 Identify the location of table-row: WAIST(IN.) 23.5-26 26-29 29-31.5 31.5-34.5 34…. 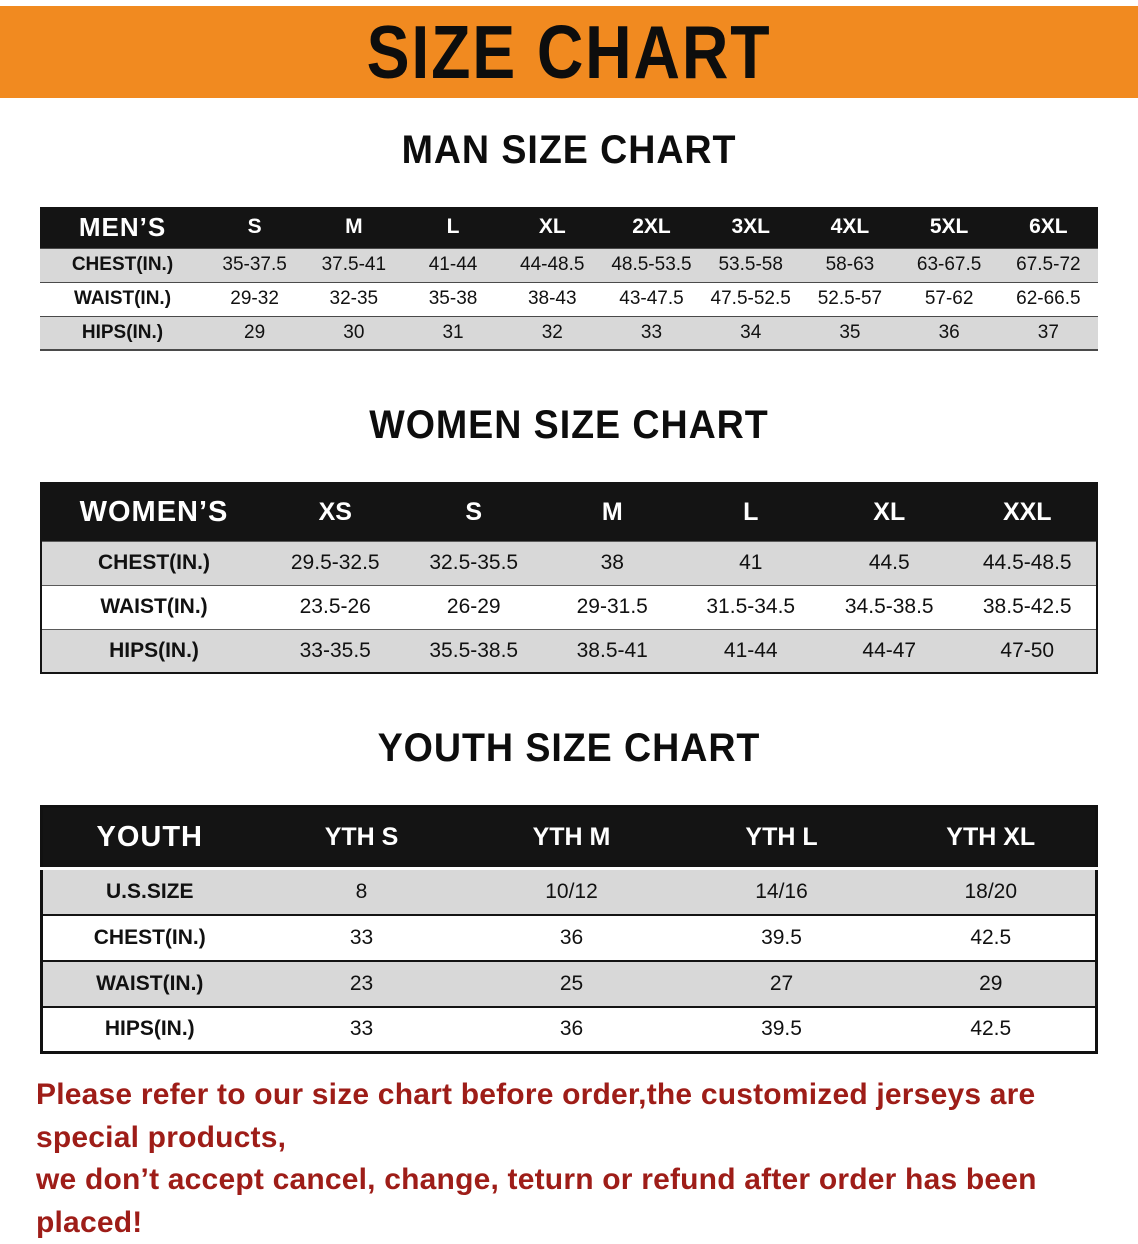
(569, 607).